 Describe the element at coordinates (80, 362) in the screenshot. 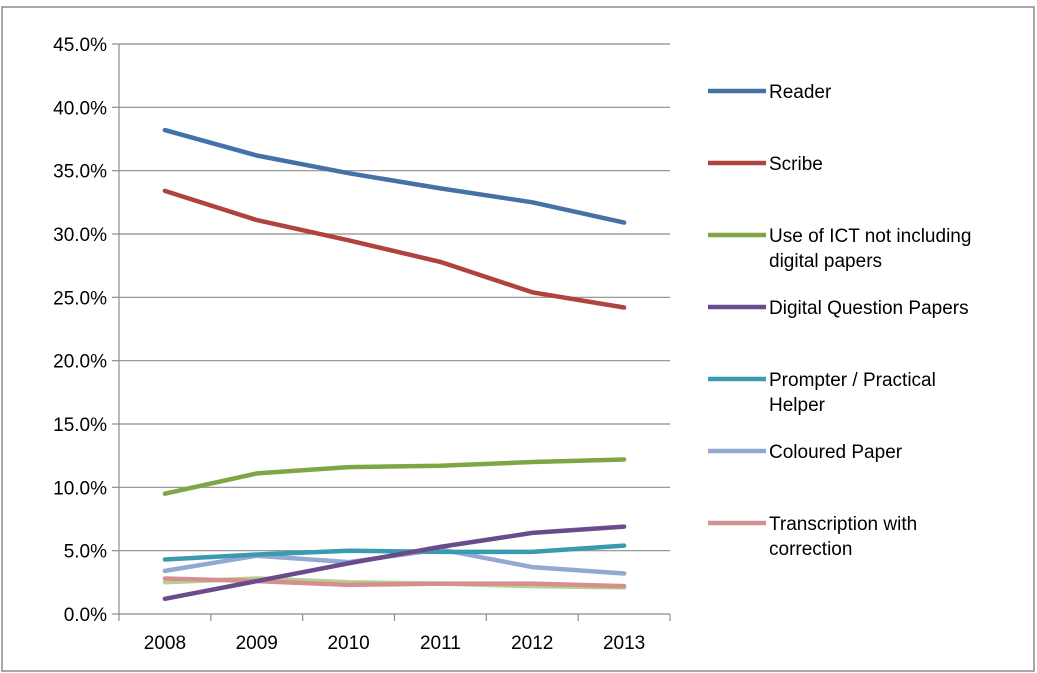

I see `y-tick-label: 20.0%` at that location.